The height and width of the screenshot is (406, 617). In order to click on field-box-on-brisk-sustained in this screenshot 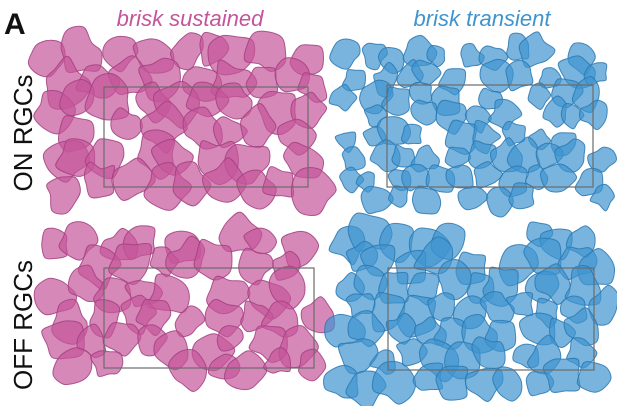, I will do `click(206, 137)`.